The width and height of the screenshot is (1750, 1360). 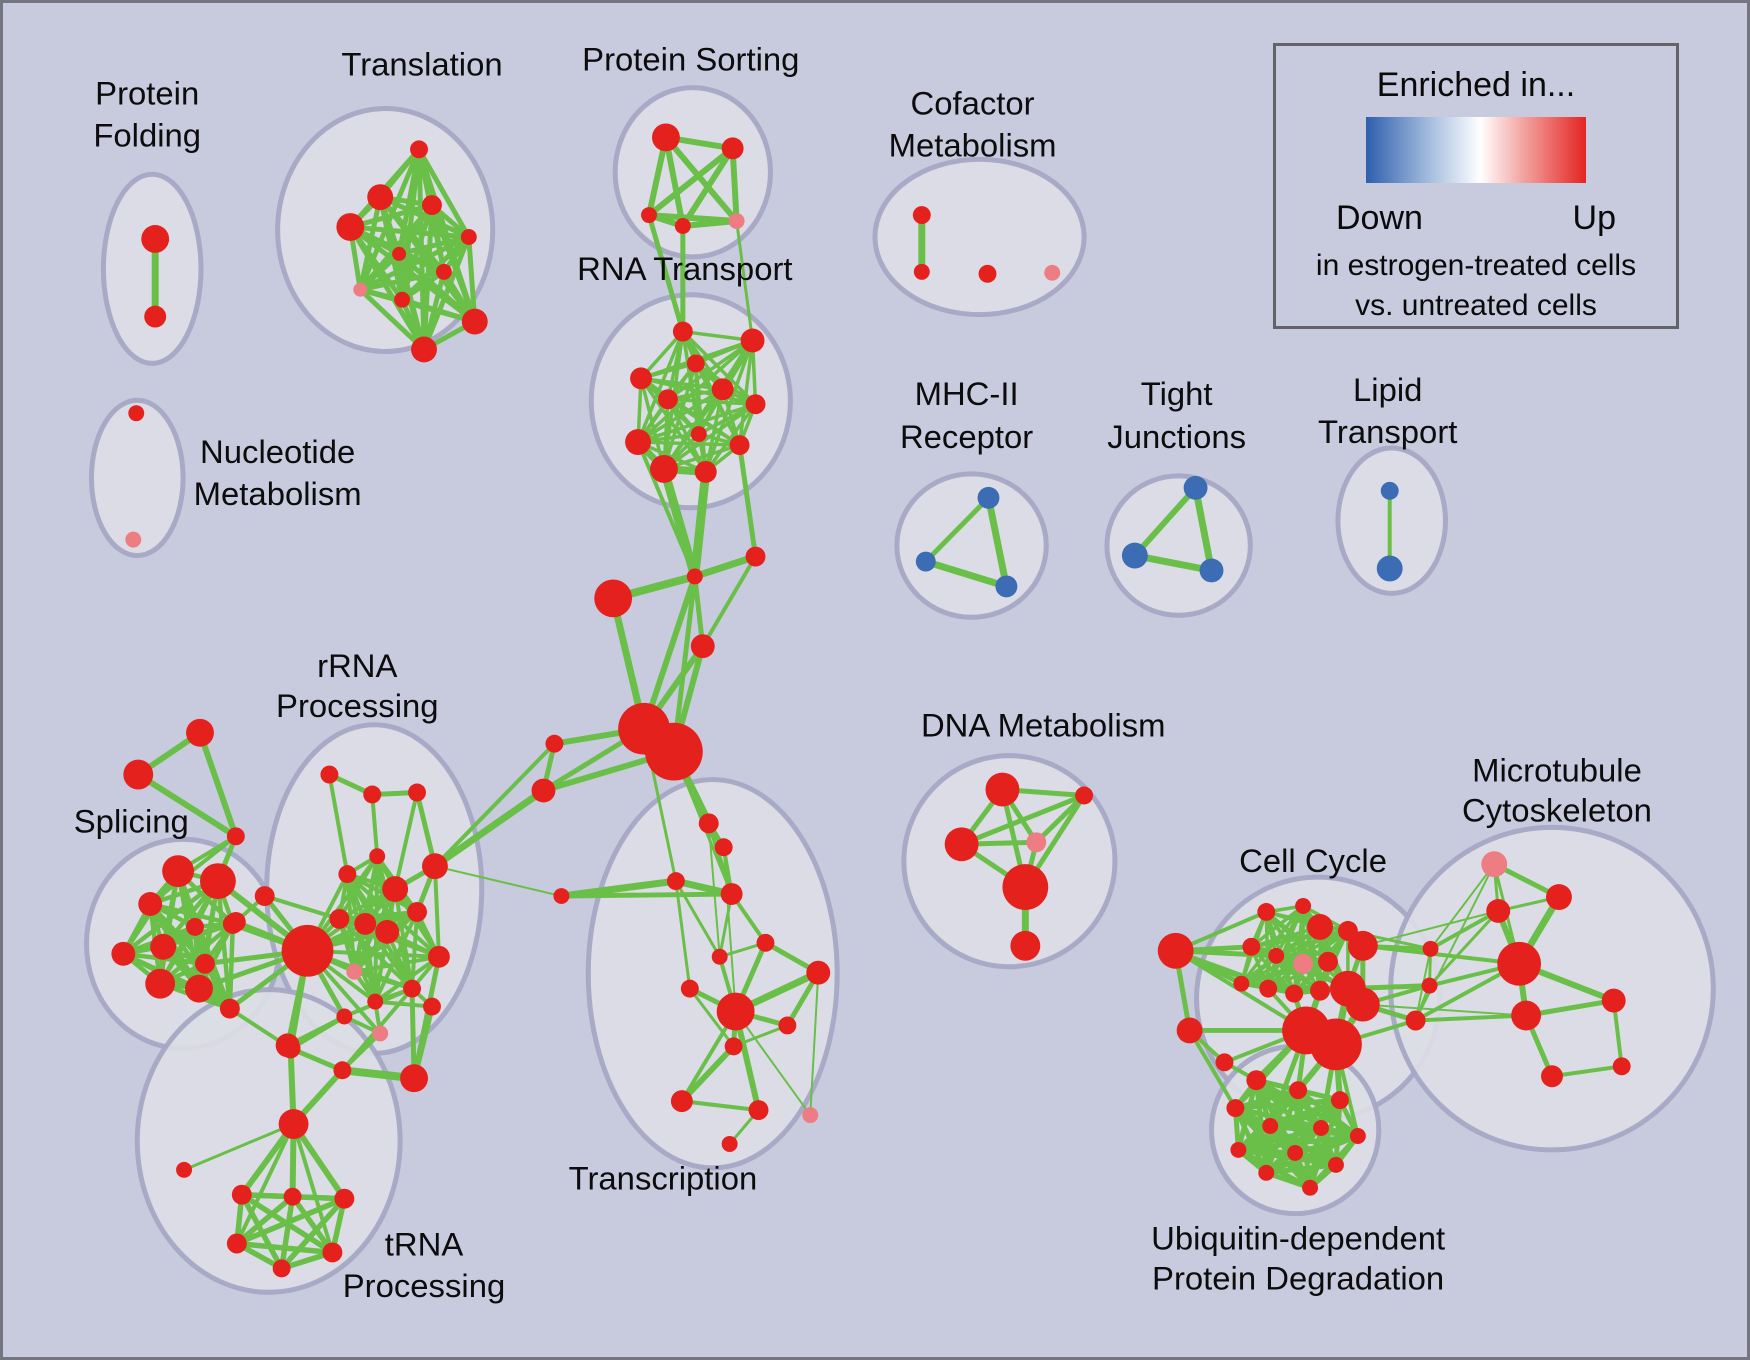 I want to click on cluster-label-translation: Translation, so click(x=421, y=64).